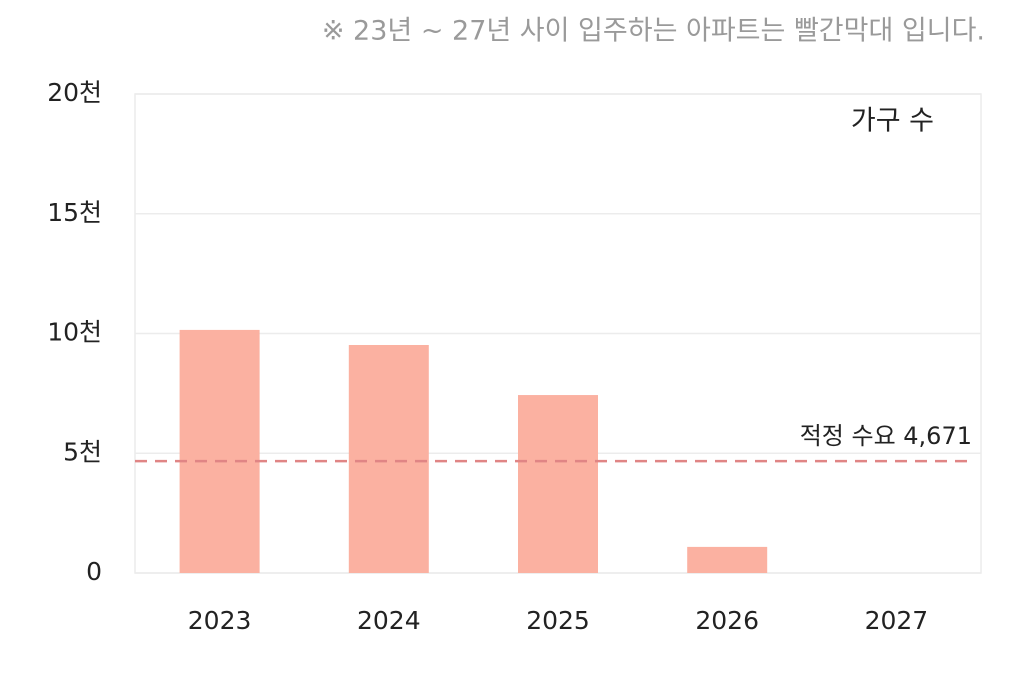 Image resolution: width=1026 pixels, height=681 pixels. I want to click on x-tick-label: 2027, so click(897, 620).